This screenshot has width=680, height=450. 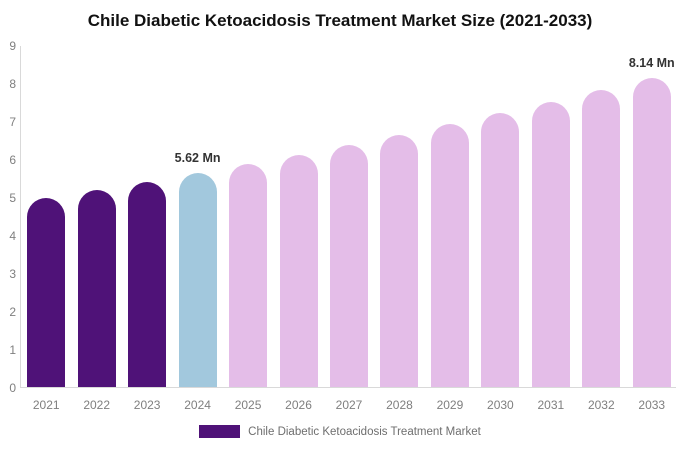 What do you see at coordinates (12, 198) in the screenshot?
I see `y-tick-label-5: 5` at bounding box center [12, 198].